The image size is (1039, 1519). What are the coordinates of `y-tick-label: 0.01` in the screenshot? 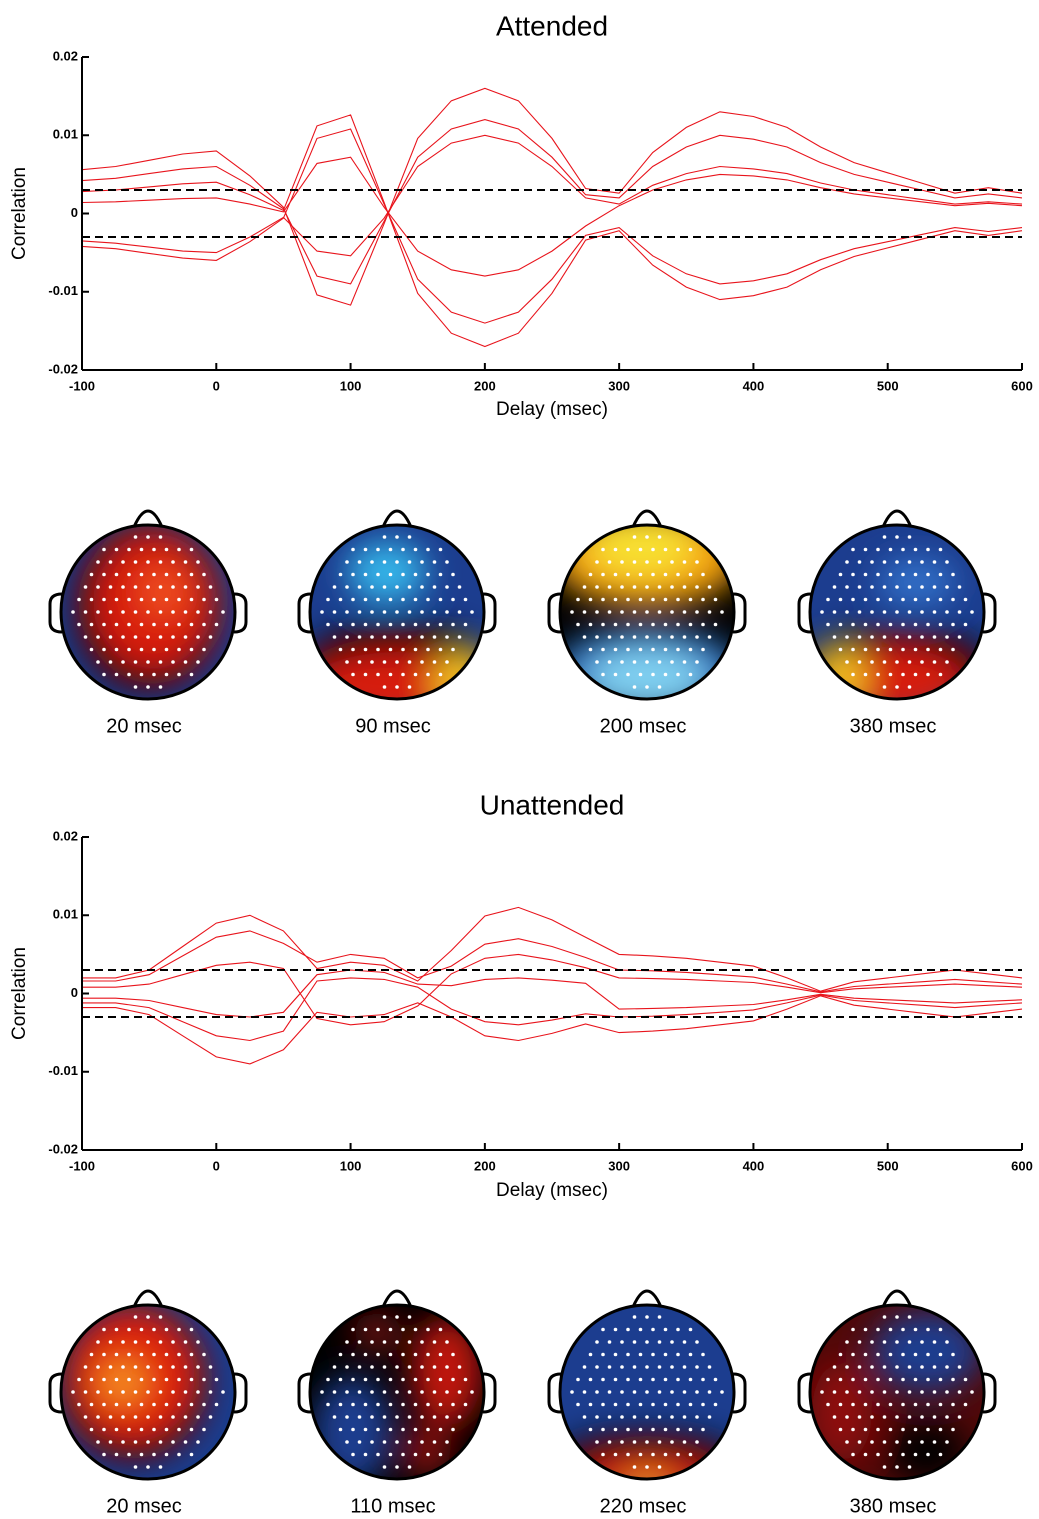 It's located at (65, 914).